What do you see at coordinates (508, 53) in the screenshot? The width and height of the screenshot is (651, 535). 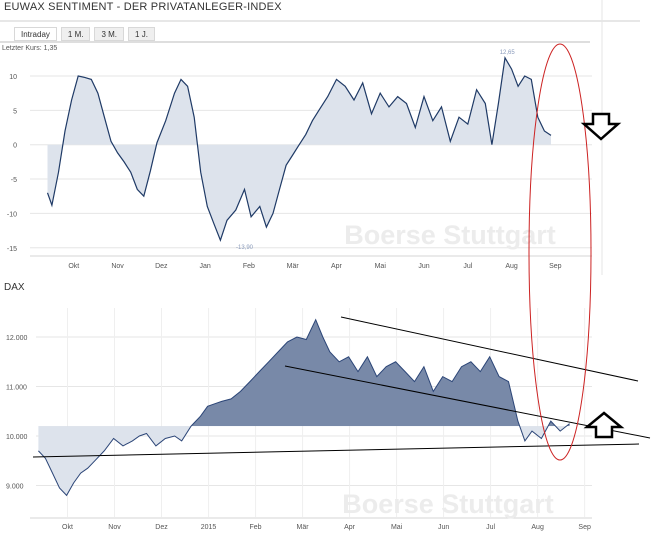 I see `annotation-label: 12,65` at bounding box center [508, 53].